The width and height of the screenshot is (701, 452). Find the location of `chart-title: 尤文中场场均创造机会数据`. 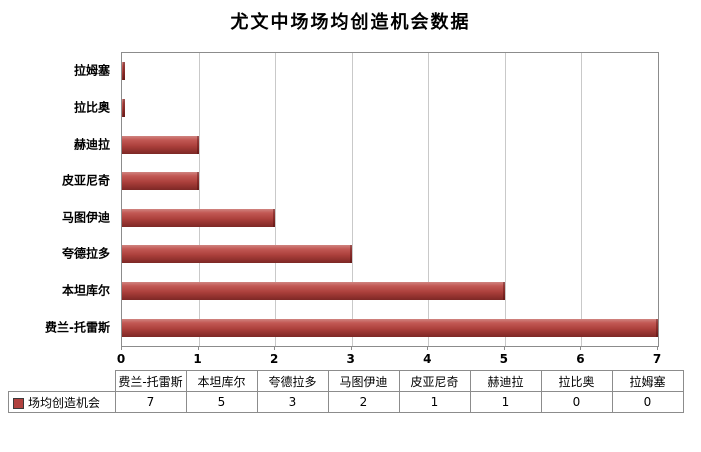

chart-title: 尤文中场场均创造机会数据 is located at coordinates (350, 22).